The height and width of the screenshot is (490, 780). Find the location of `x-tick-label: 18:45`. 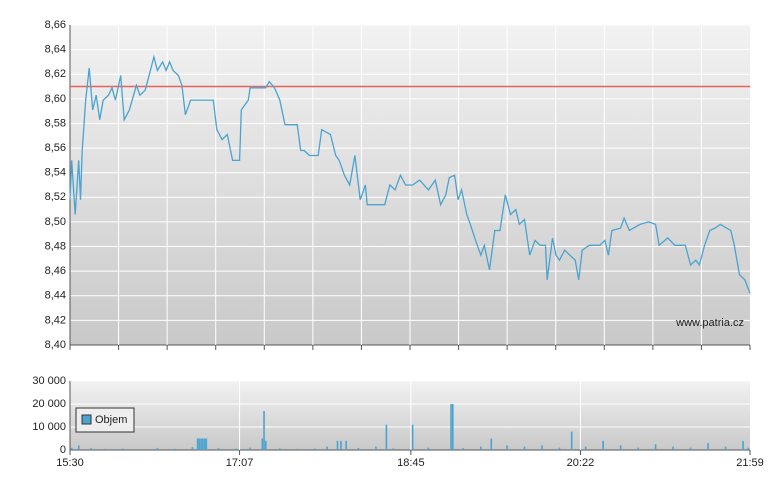

x-tick-label: 18:45 is located at coordinates (411, 463).